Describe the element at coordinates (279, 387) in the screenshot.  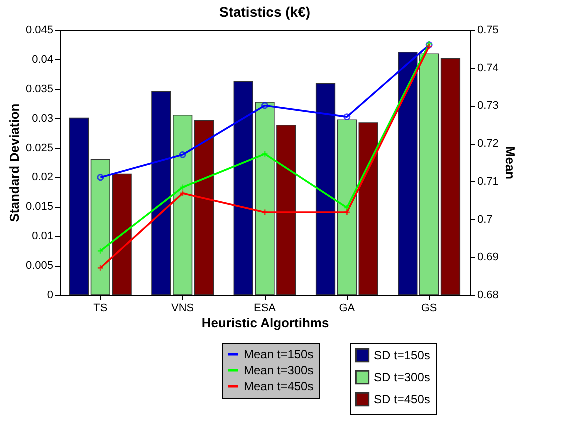
I see `legend-label: Mean t=450s` at that location.